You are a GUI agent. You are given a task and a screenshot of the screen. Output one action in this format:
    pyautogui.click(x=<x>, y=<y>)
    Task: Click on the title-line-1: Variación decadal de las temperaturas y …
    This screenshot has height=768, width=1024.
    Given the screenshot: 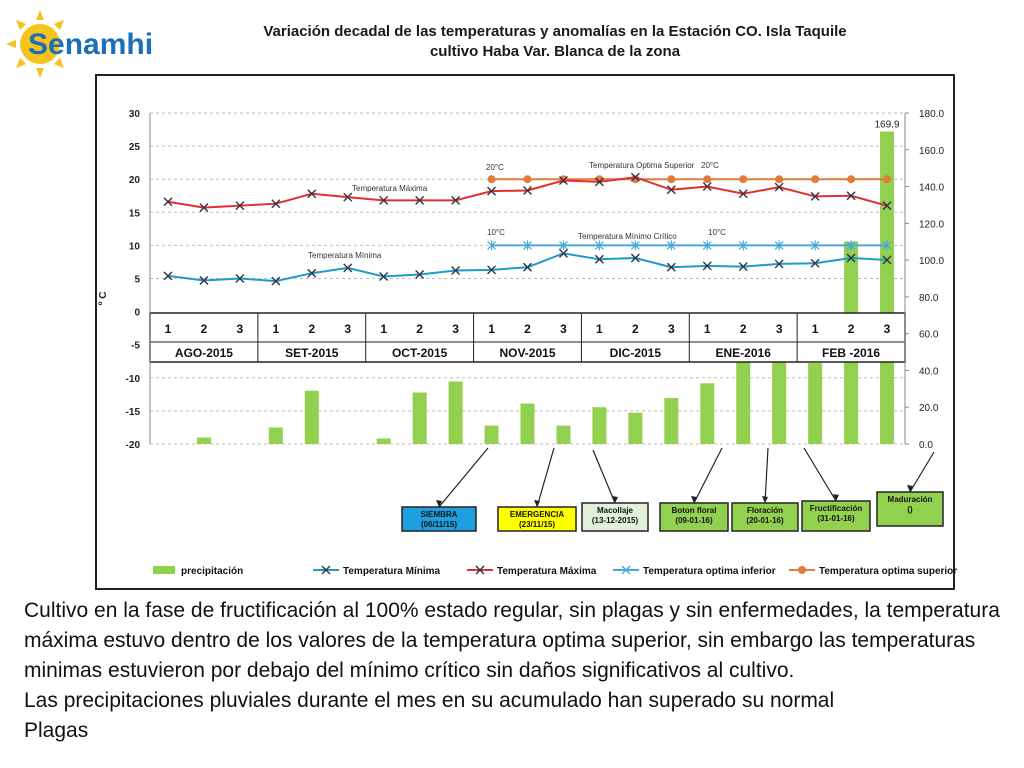 What is the action you would take?
    pyautogui.click(x=555, y=31)
    